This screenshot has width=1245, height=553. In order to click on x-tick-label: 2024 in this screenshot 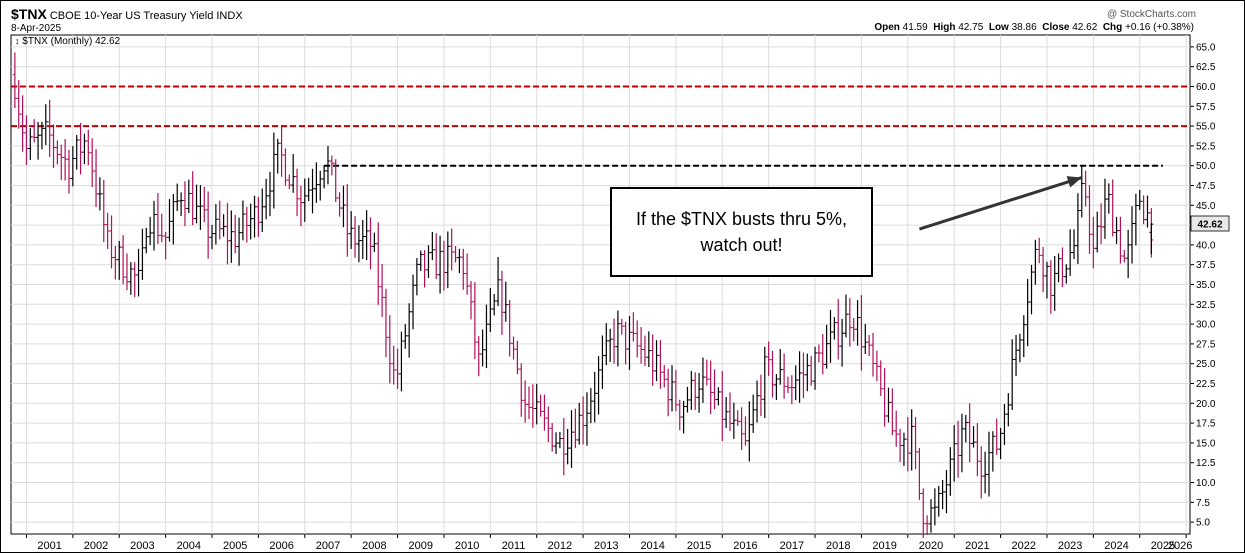, I will do `click(1116, 546)`.